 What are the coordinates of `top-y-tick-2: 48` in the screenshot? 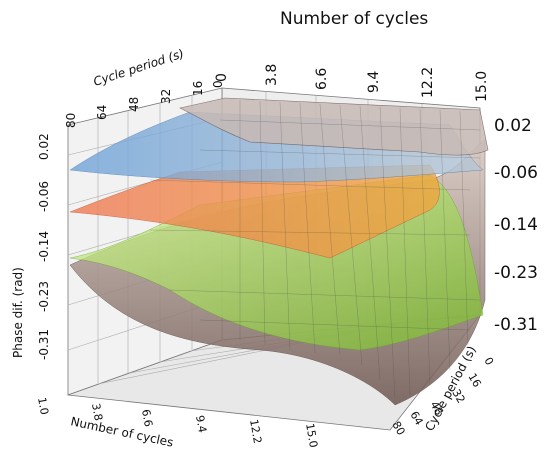 It's located at (134, 104).